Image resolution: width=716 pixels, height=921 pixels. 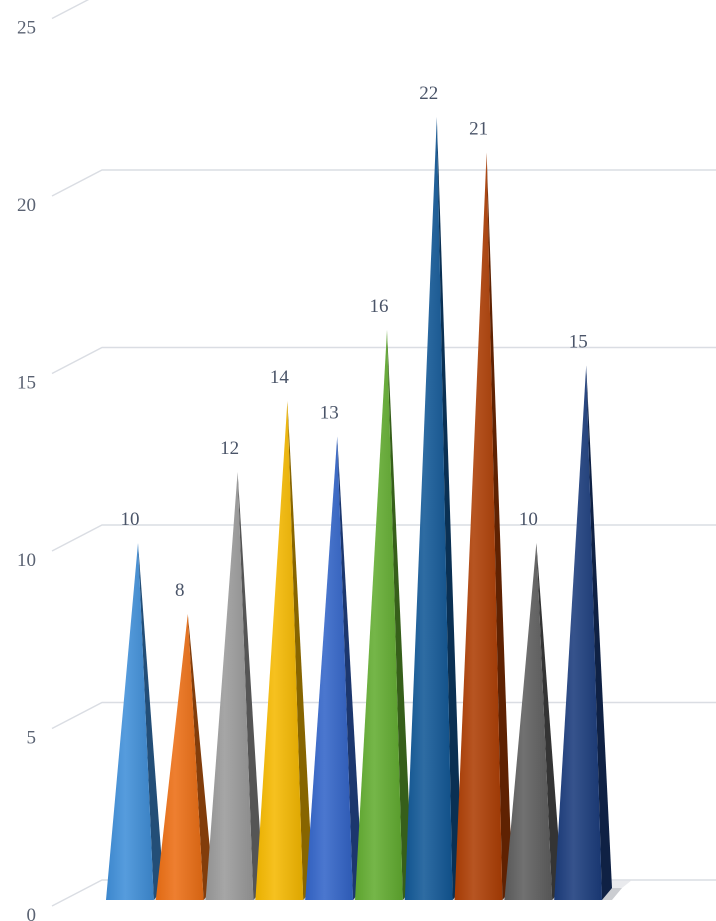 What do you see at coordinates (229, 448) in the screenshot?
I see `data-label-3: 12` at bounding box center [229, 448].